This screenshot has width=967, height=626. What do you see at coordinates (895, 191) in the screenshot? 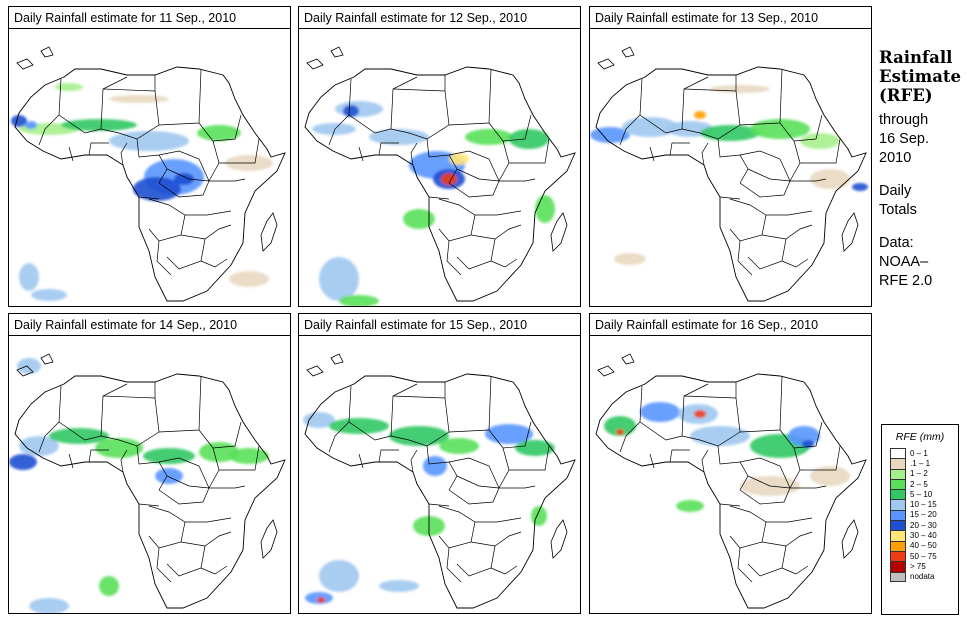
I see `caption-daily-line1: Daily` at bounding box center [895, 191].